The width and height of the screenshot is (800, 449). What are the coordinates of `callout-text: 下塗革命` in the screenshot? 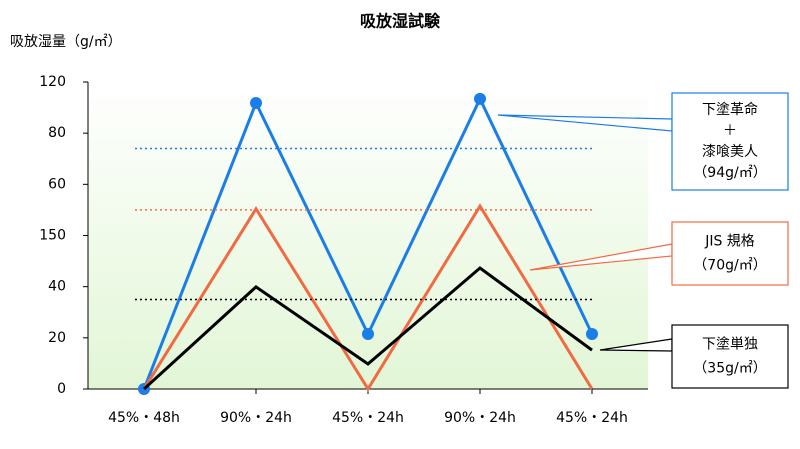 It's located at (730, 109).